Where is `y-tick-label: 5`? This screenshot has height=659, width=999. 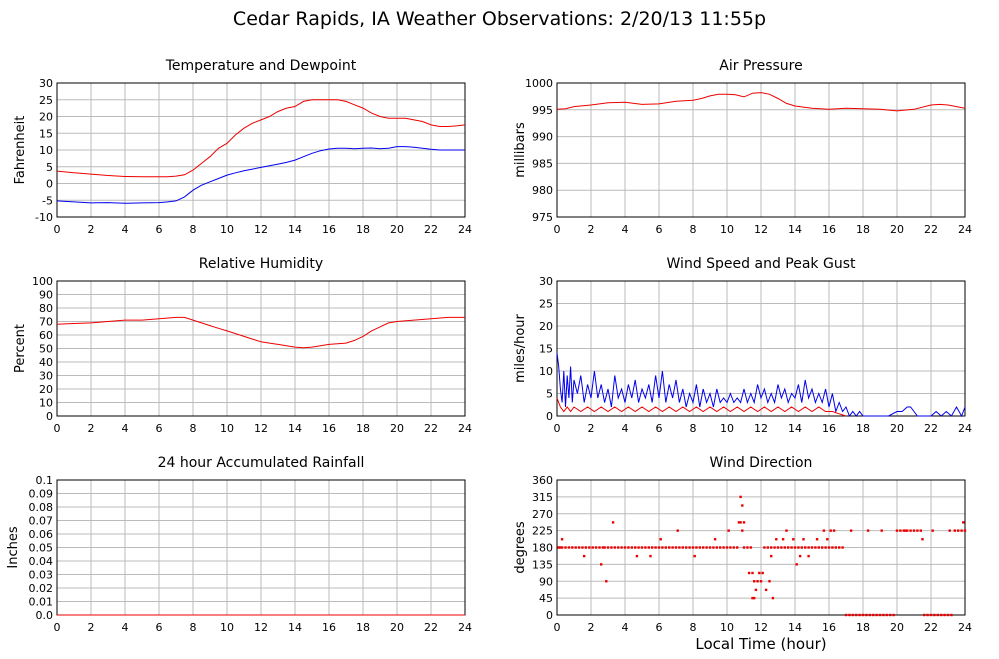
y-tick-label: 5 is located at coordinates (49, 167).